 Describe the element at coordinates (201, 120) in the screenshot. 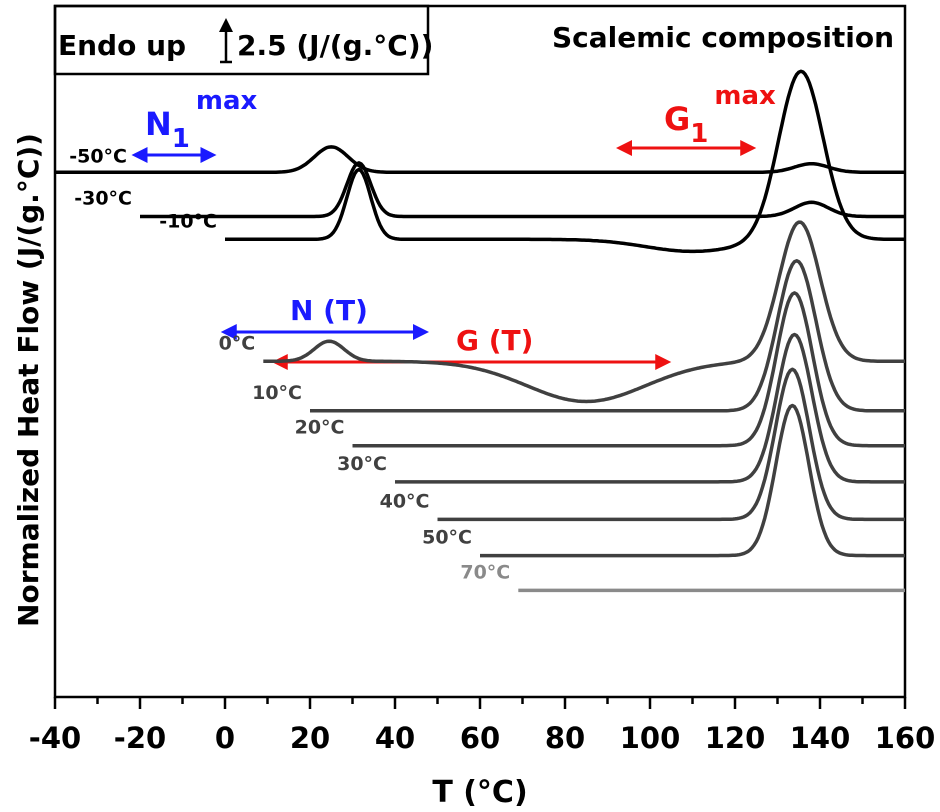

I see `svg-text: N1max` at that location.